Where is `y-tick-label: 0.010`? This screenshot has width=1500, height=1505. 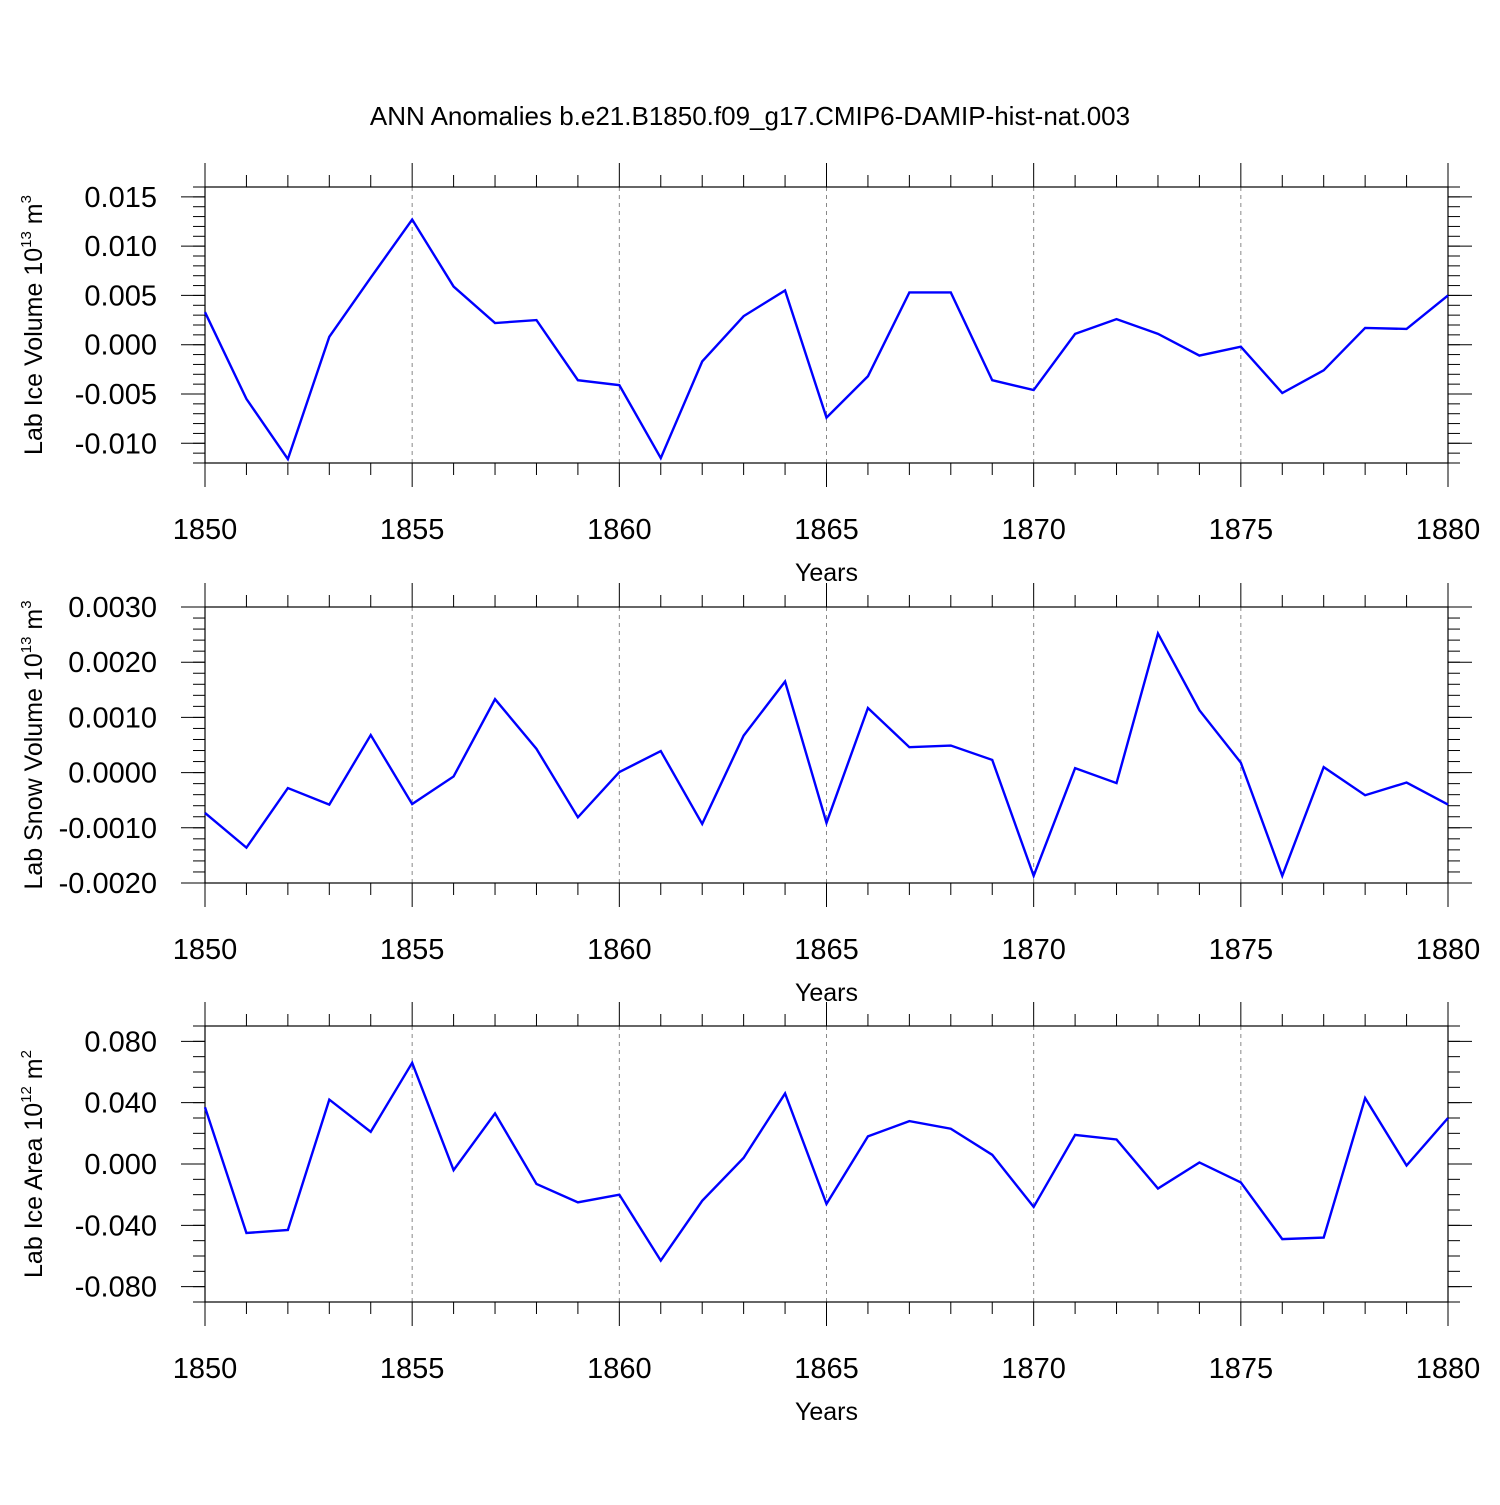
y-tick-label: 0.010 is located at coordinates (120, 247).